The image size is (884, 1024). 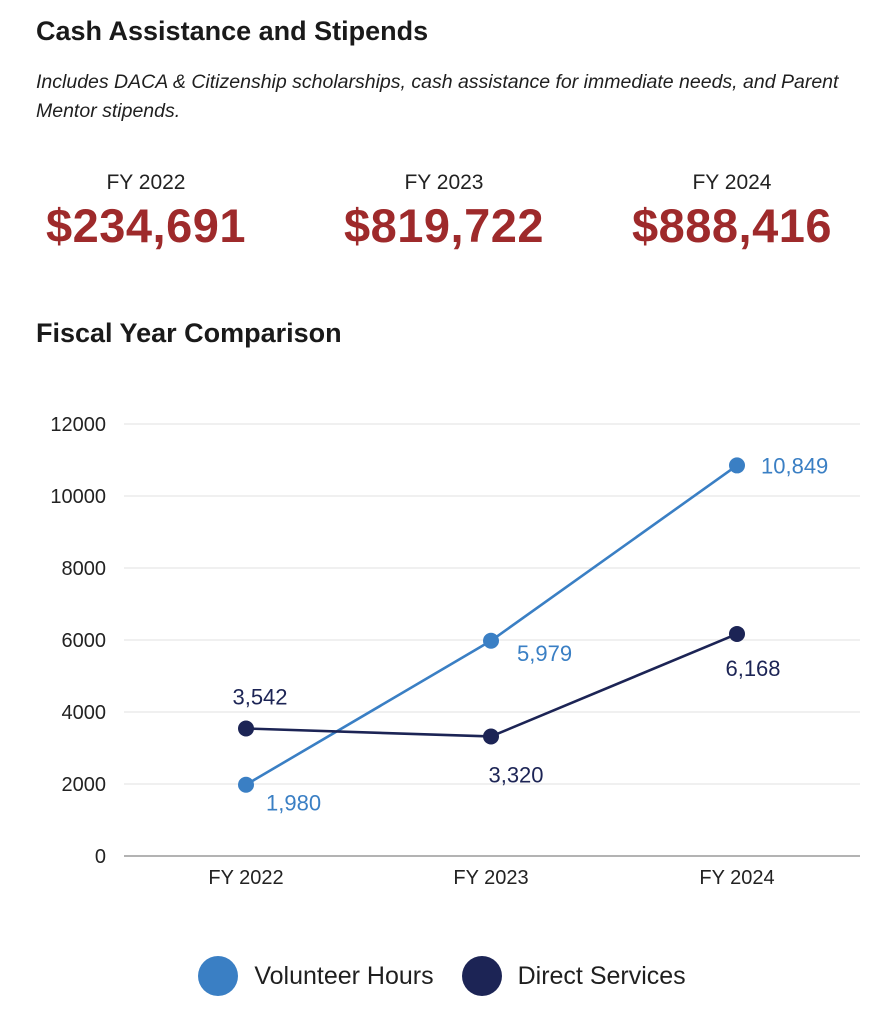 I want to click on x-tick-label: FY 2024, so click(x=736, y=878).